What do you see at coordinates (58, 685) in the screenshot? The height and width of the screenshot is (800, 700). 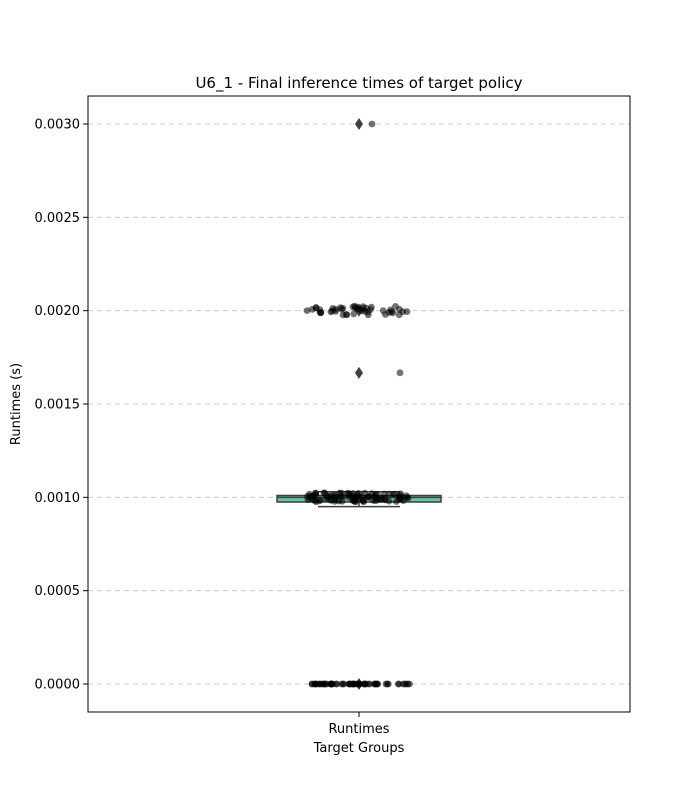 I see `y-tick-label: 0.0000` at bounding box center [58, 685].